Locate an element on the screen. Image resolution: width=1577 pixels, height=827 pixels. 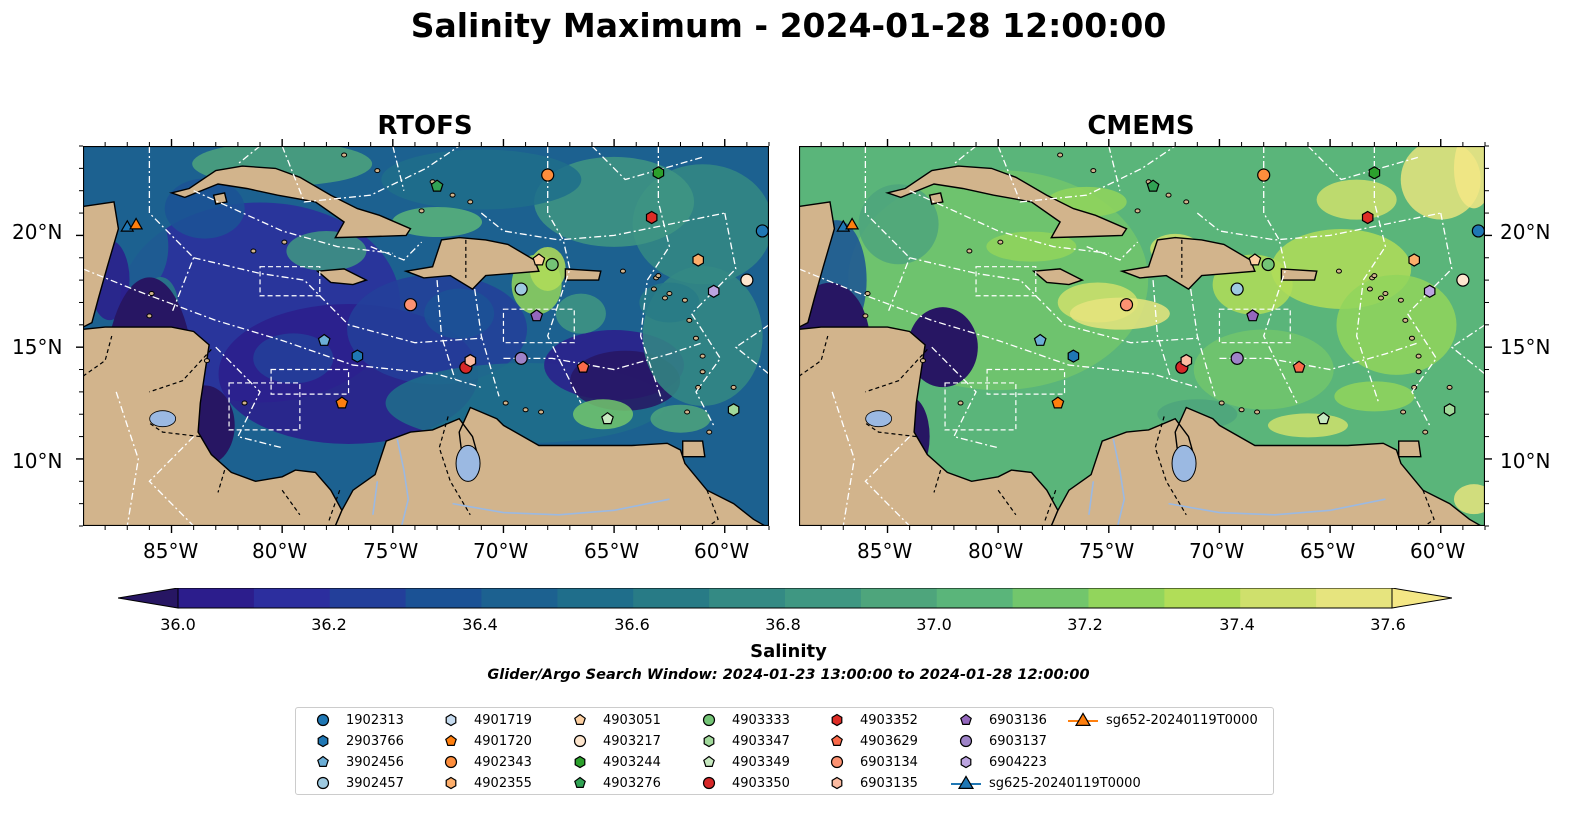
legend-label: 4903347 is located at coordinates (761, 741).